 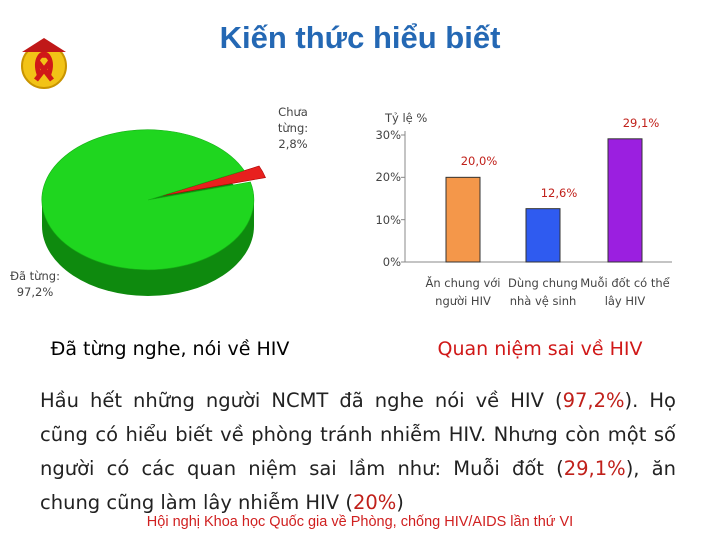 I want to click on chart-caption: Quan niệm sai về HIV, so click(x=540, y=349).